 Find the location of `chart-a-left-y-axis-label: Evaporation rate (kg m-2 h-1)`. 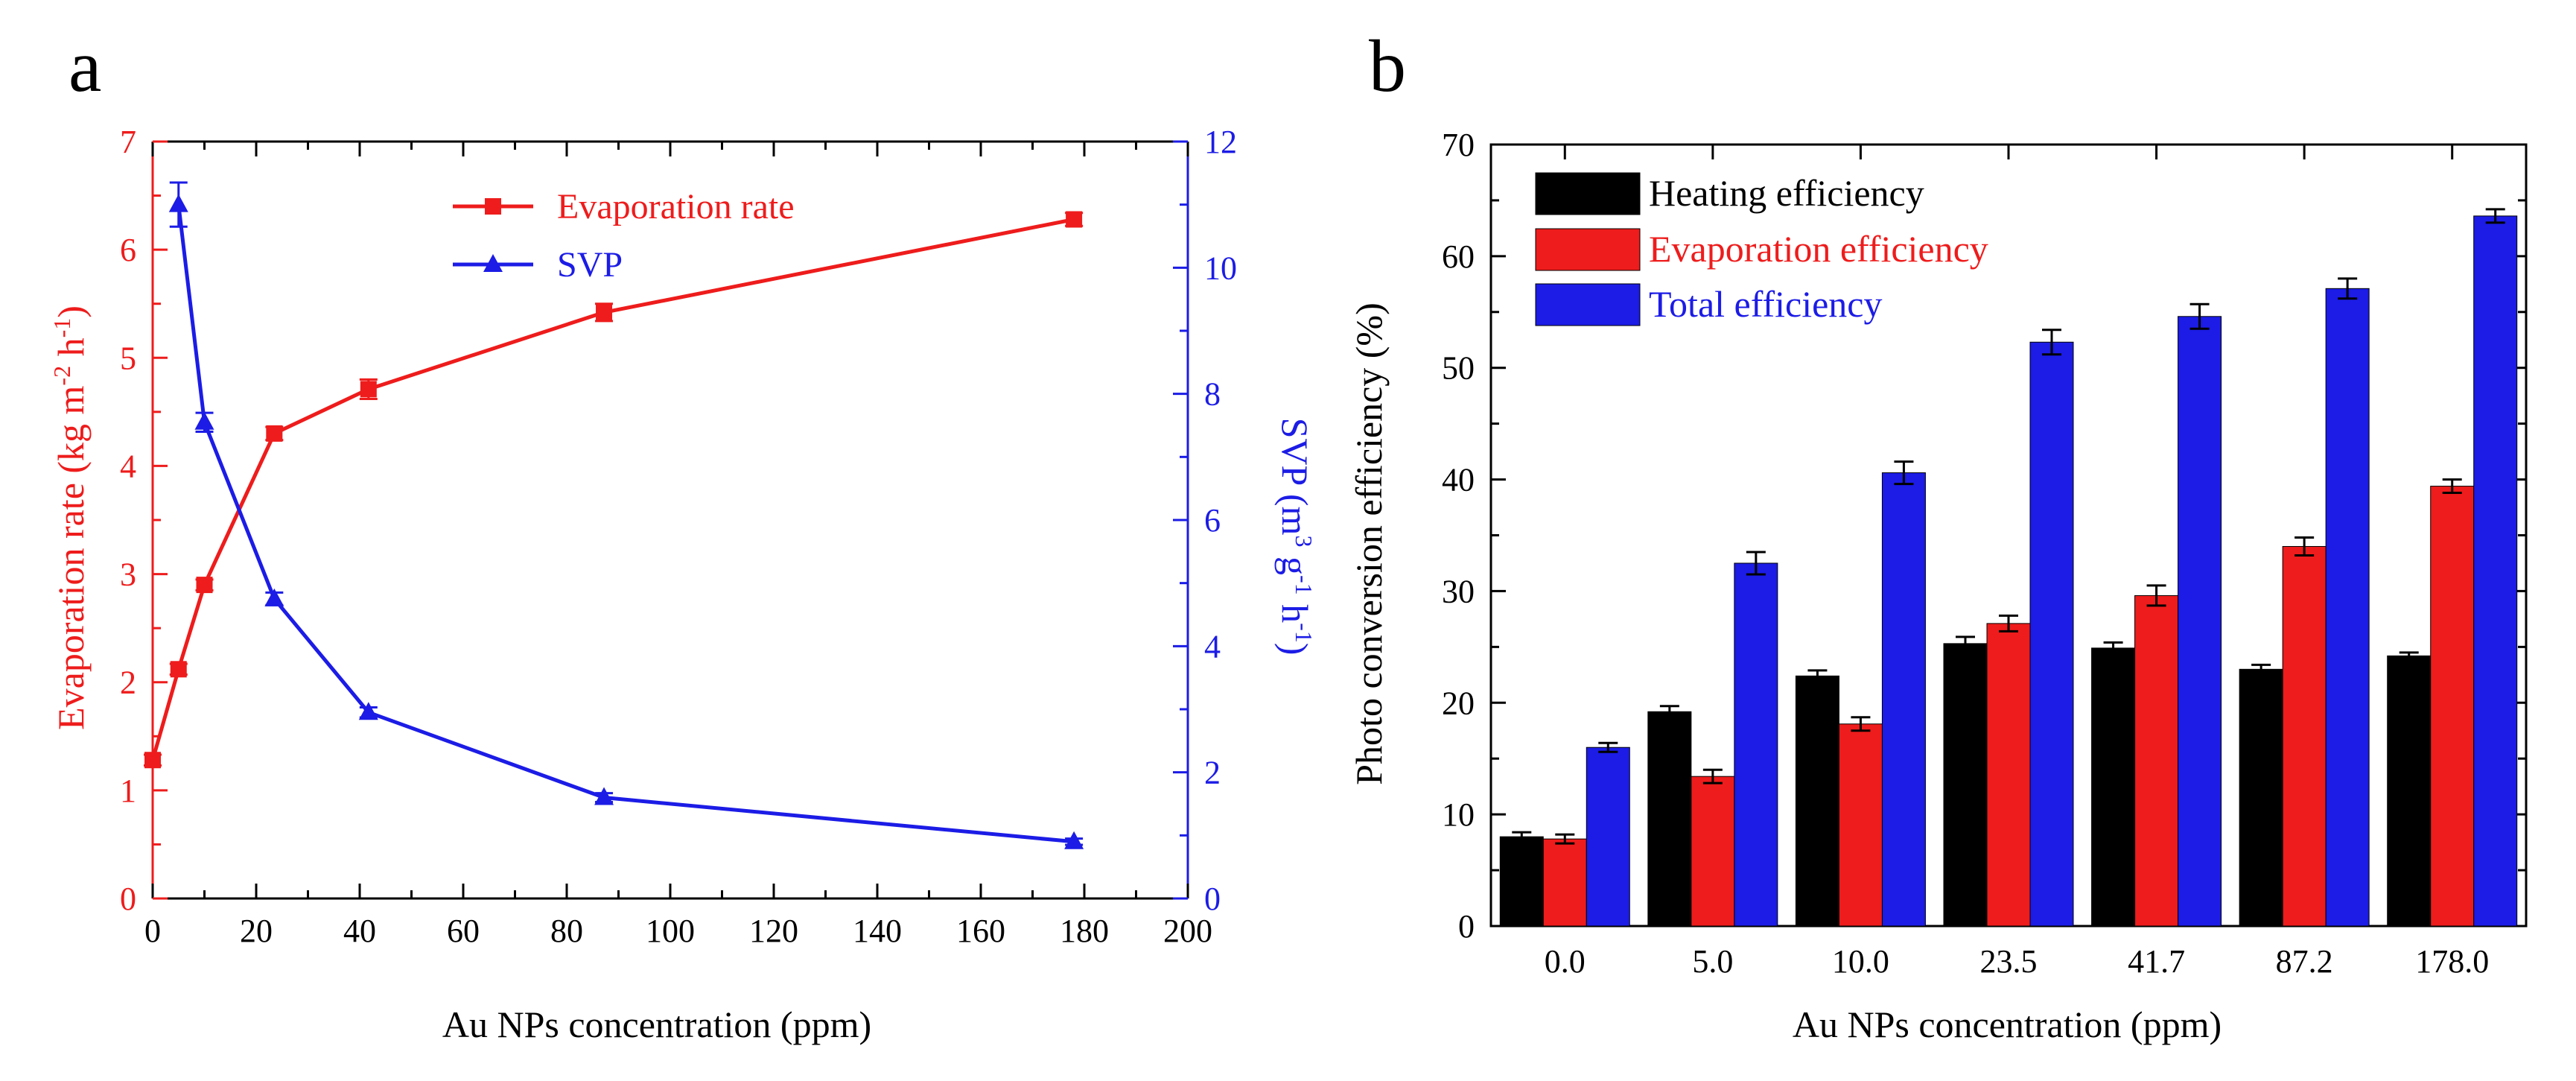

chart-a-left-y-axis-label: Evaporation rate (kg m-2 h-1) is located at coordinates (70, 517).